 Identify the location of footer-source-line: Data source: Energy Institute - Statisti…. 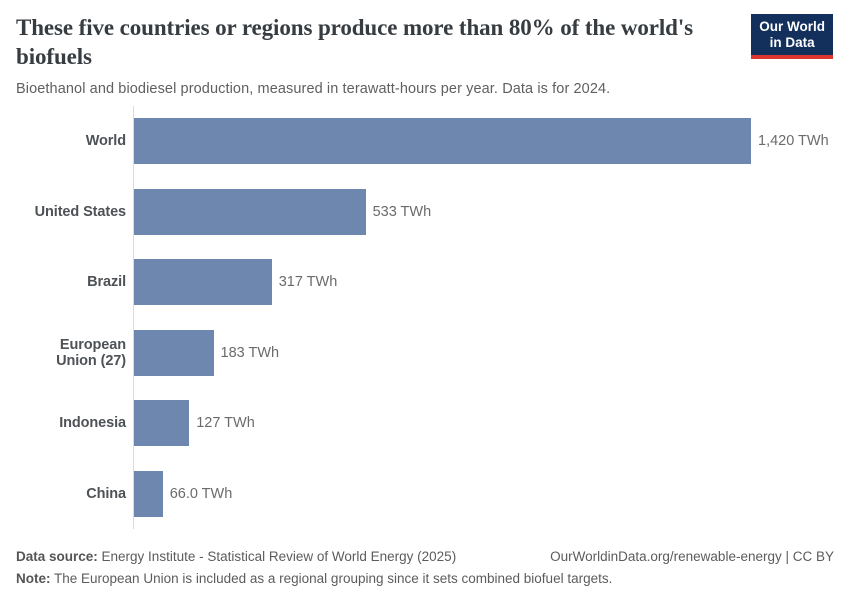
(425, 557).